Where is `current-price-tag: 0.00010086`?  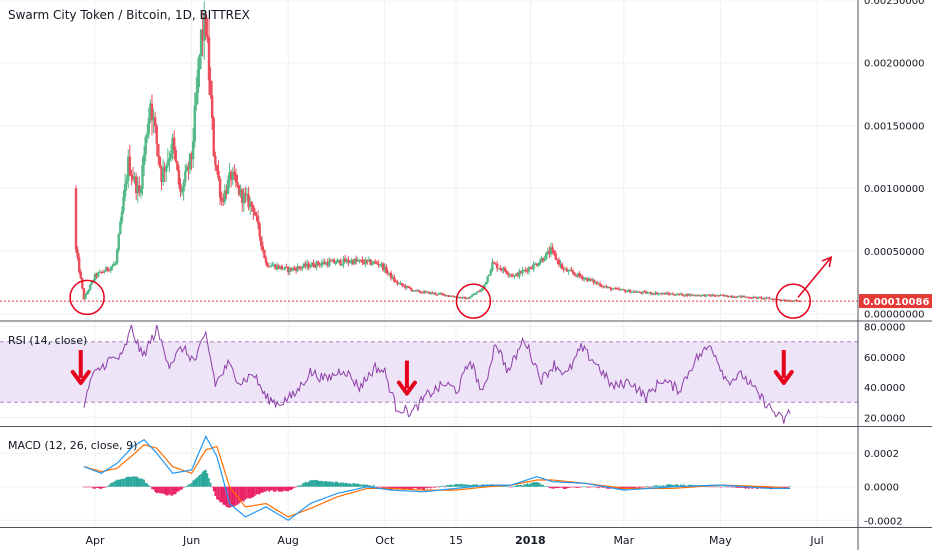 current-price-tag: 0.00010086 is located at coordinates (895, 301).